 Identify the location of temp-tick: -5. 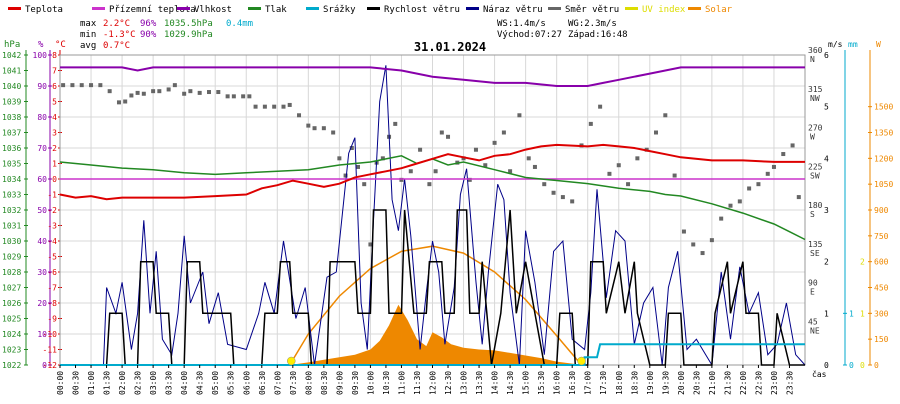
(52, 257).